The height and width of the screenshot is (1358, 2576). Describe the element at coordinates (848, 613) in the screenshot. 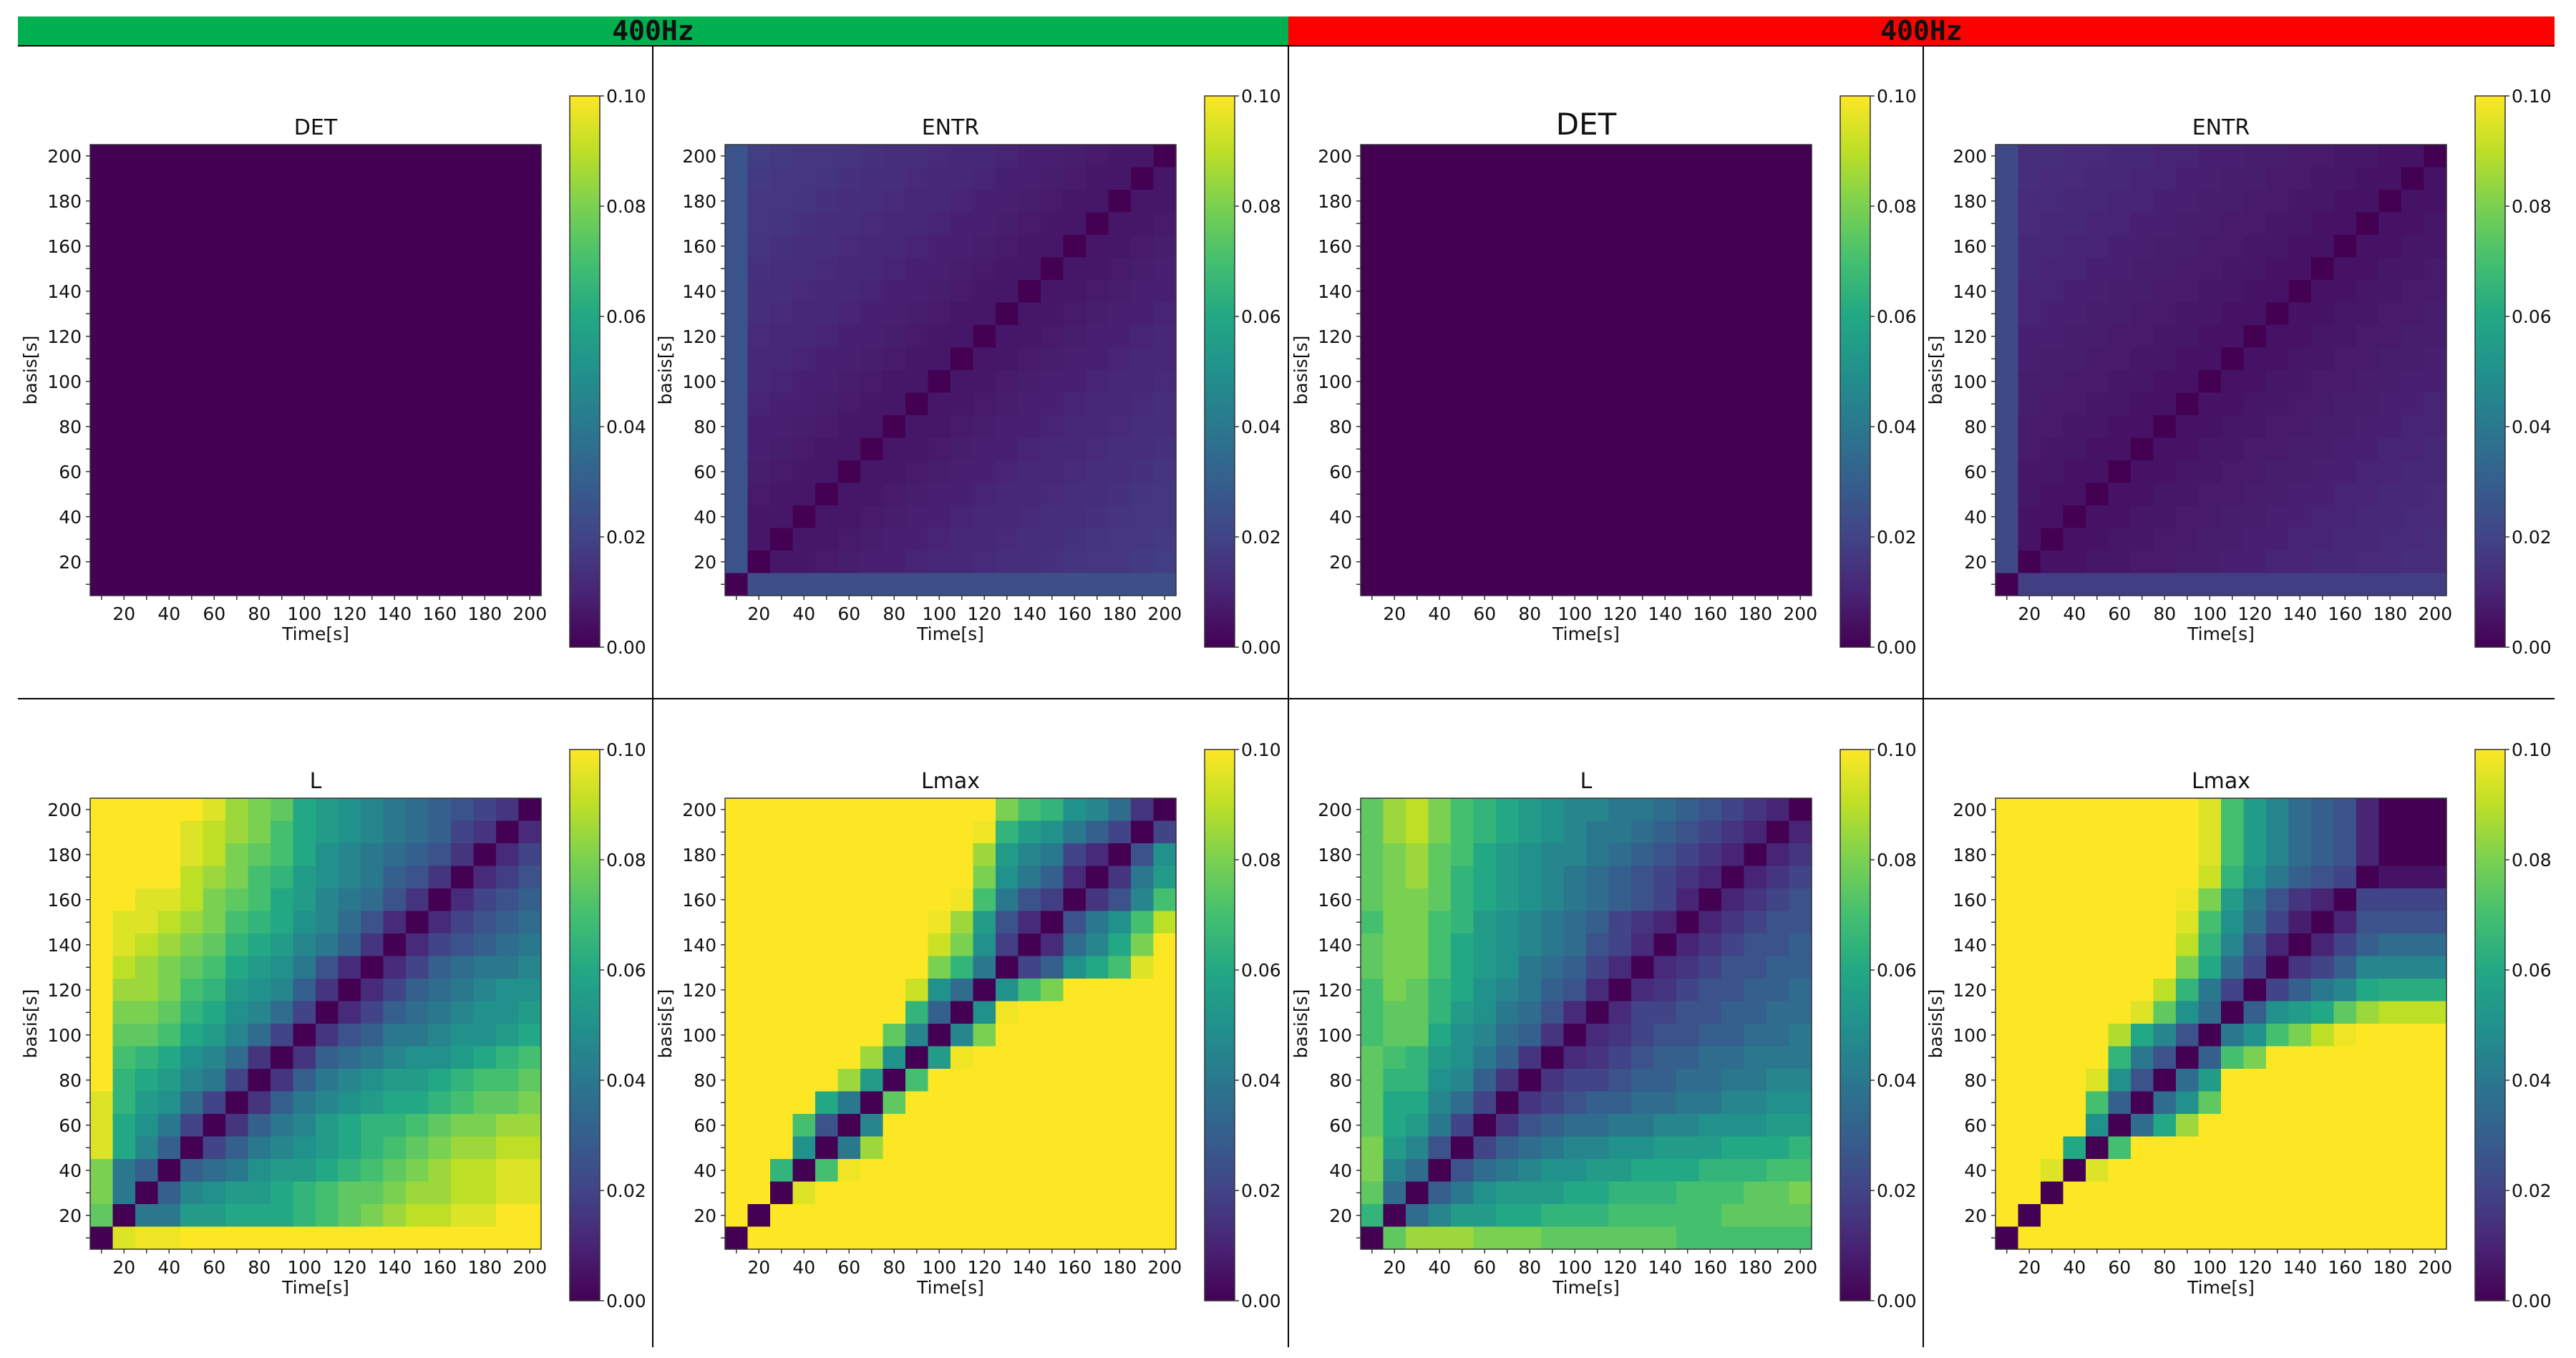

I see `x-tick-label: 60` at that location.